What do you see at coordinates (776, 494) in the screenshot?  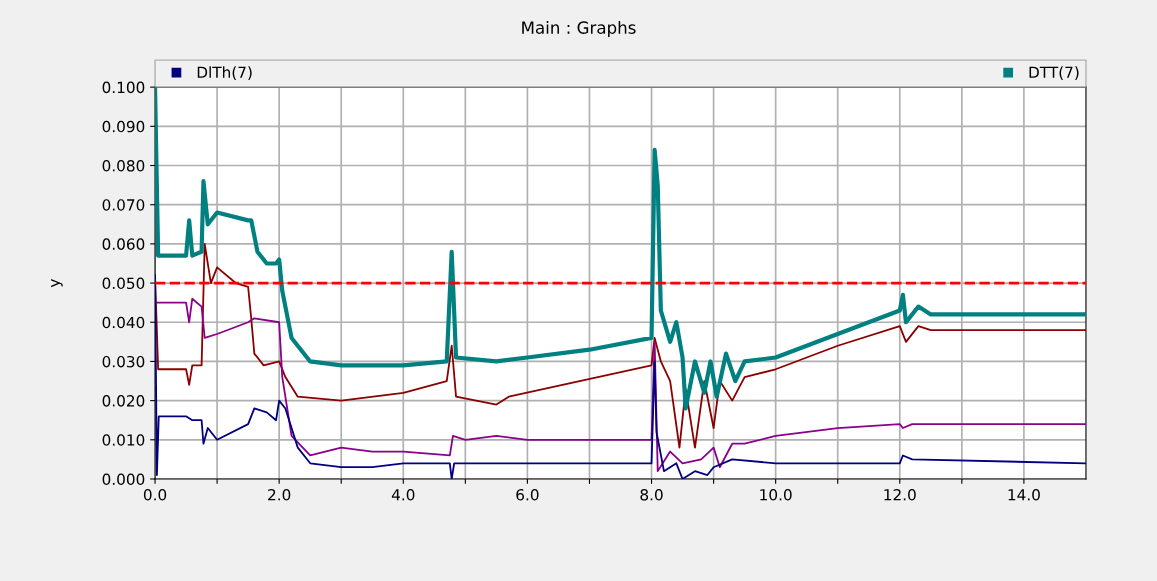 I see `x-tick-label: 10.0` at bounding box center [776, 494].